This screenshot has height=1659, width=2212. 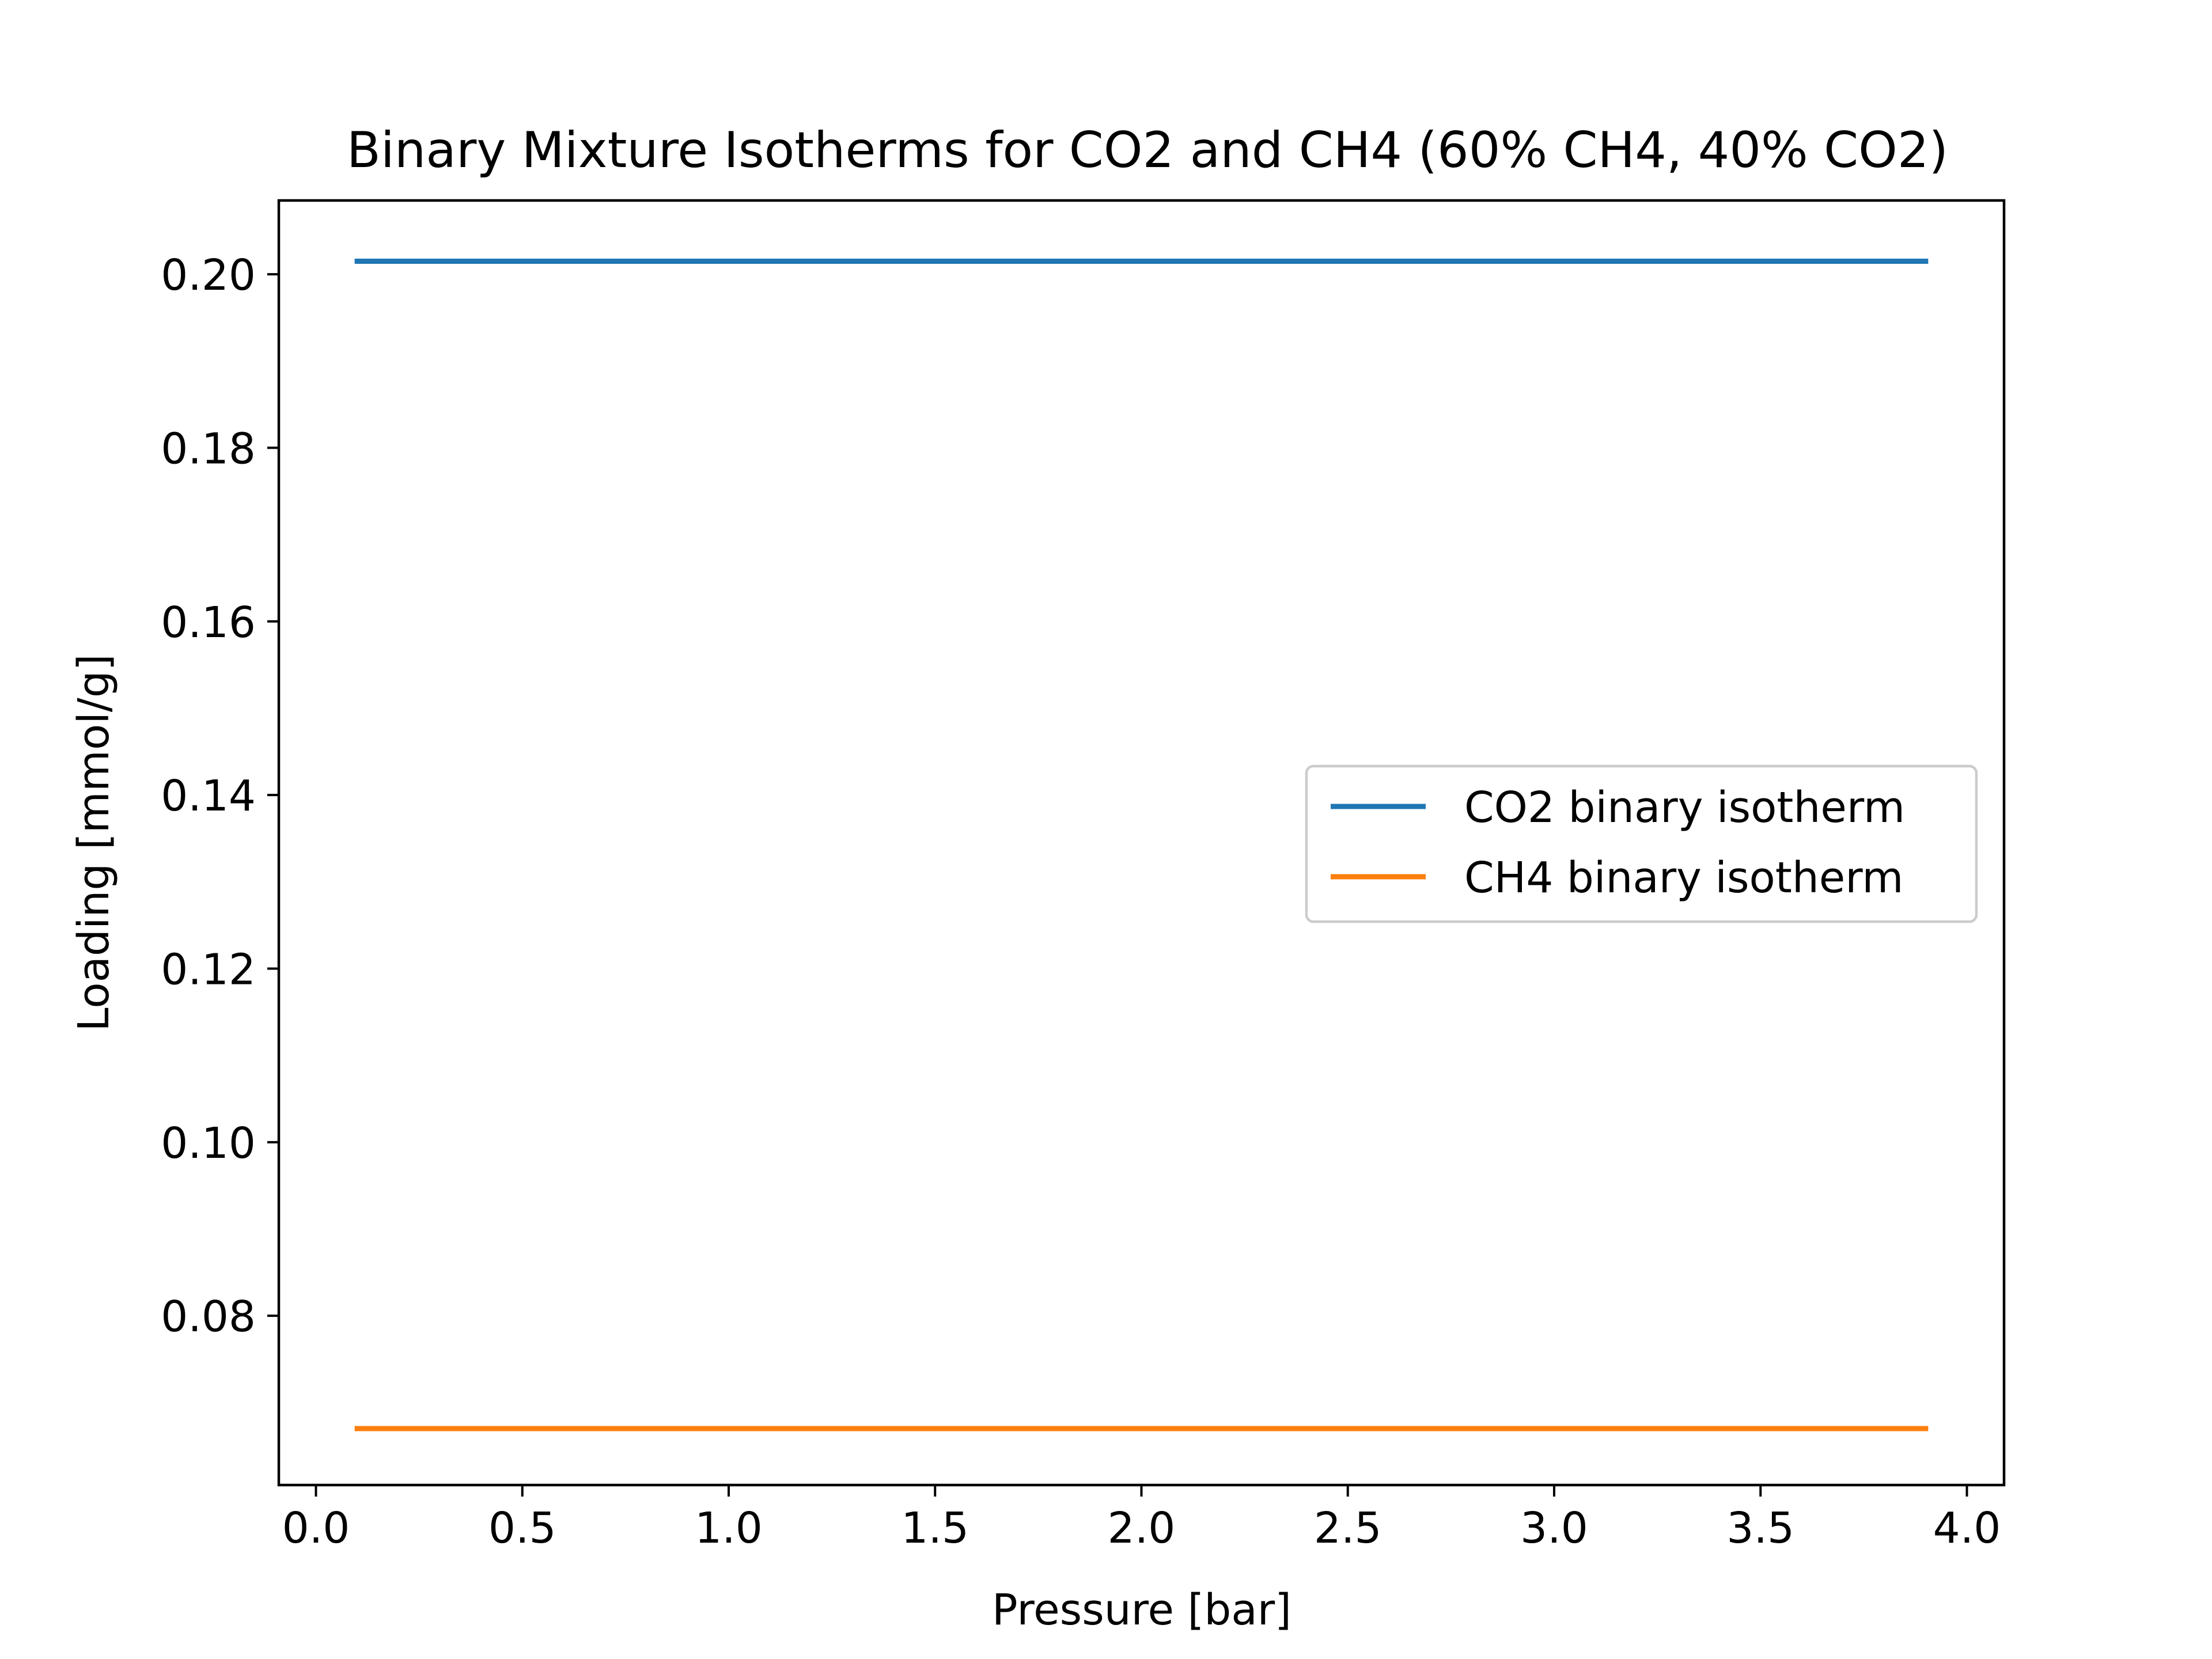 What do you see at coordinates (208, 969) in the screenshot?
I see `y-tick-label: 0.12` at bounding box center [208, 969].